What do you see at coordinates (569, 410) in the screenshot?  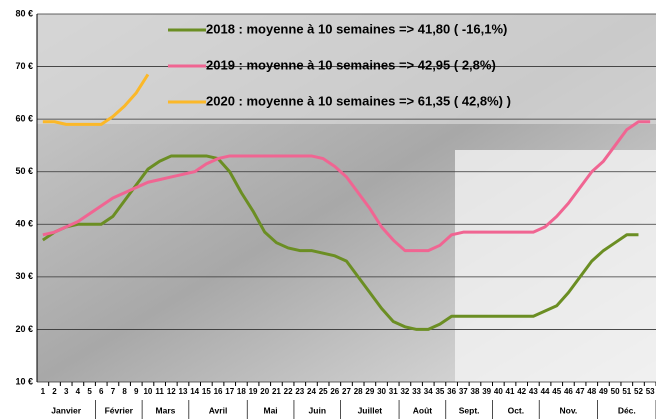 I see `month-label: Nov.` at bounding box center [569, 410].